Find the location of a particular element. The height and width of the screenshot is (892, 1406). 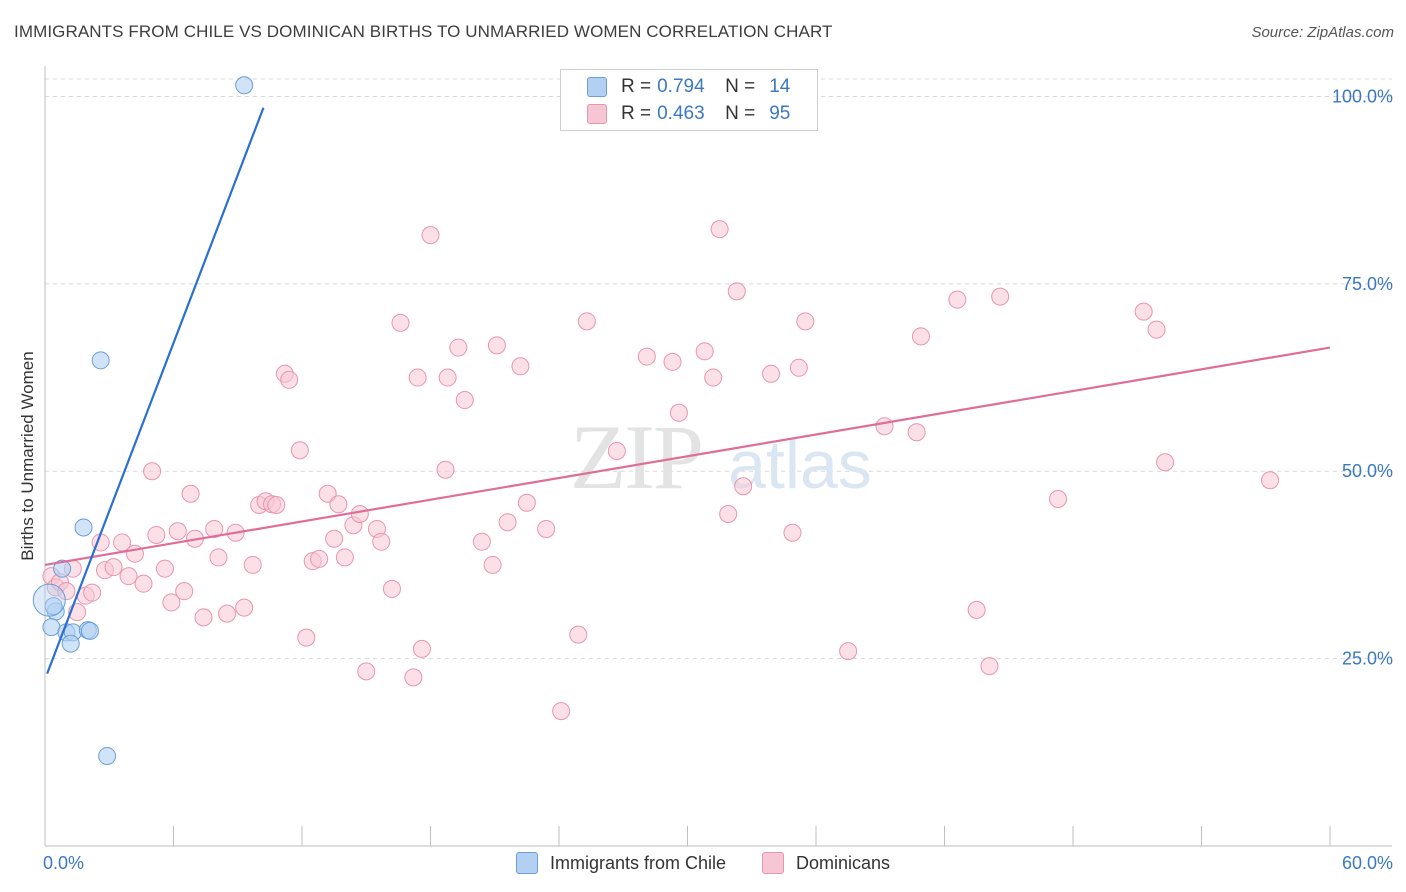

legend-n-value: 14 is located at coordinates (780, 86).